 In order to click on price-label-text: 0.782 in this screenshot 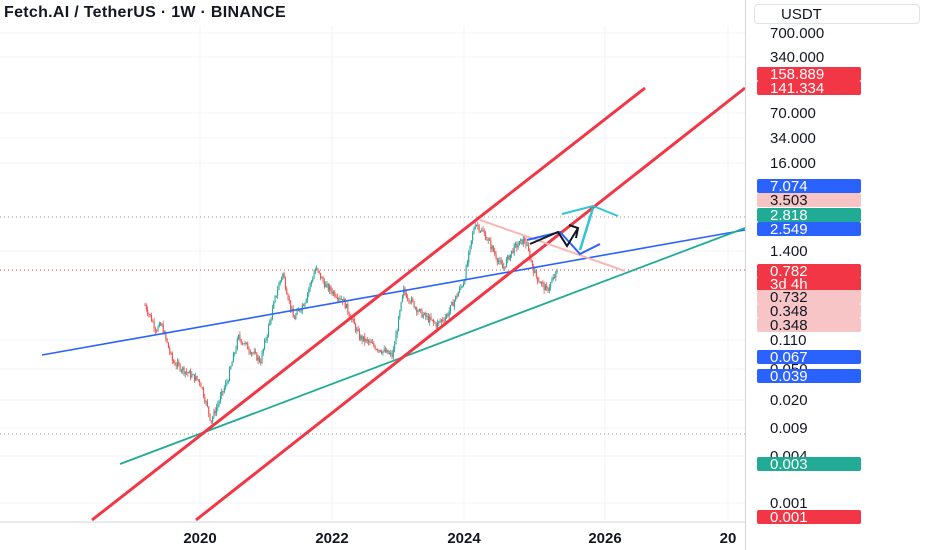, I will do `click(789, 271)`.